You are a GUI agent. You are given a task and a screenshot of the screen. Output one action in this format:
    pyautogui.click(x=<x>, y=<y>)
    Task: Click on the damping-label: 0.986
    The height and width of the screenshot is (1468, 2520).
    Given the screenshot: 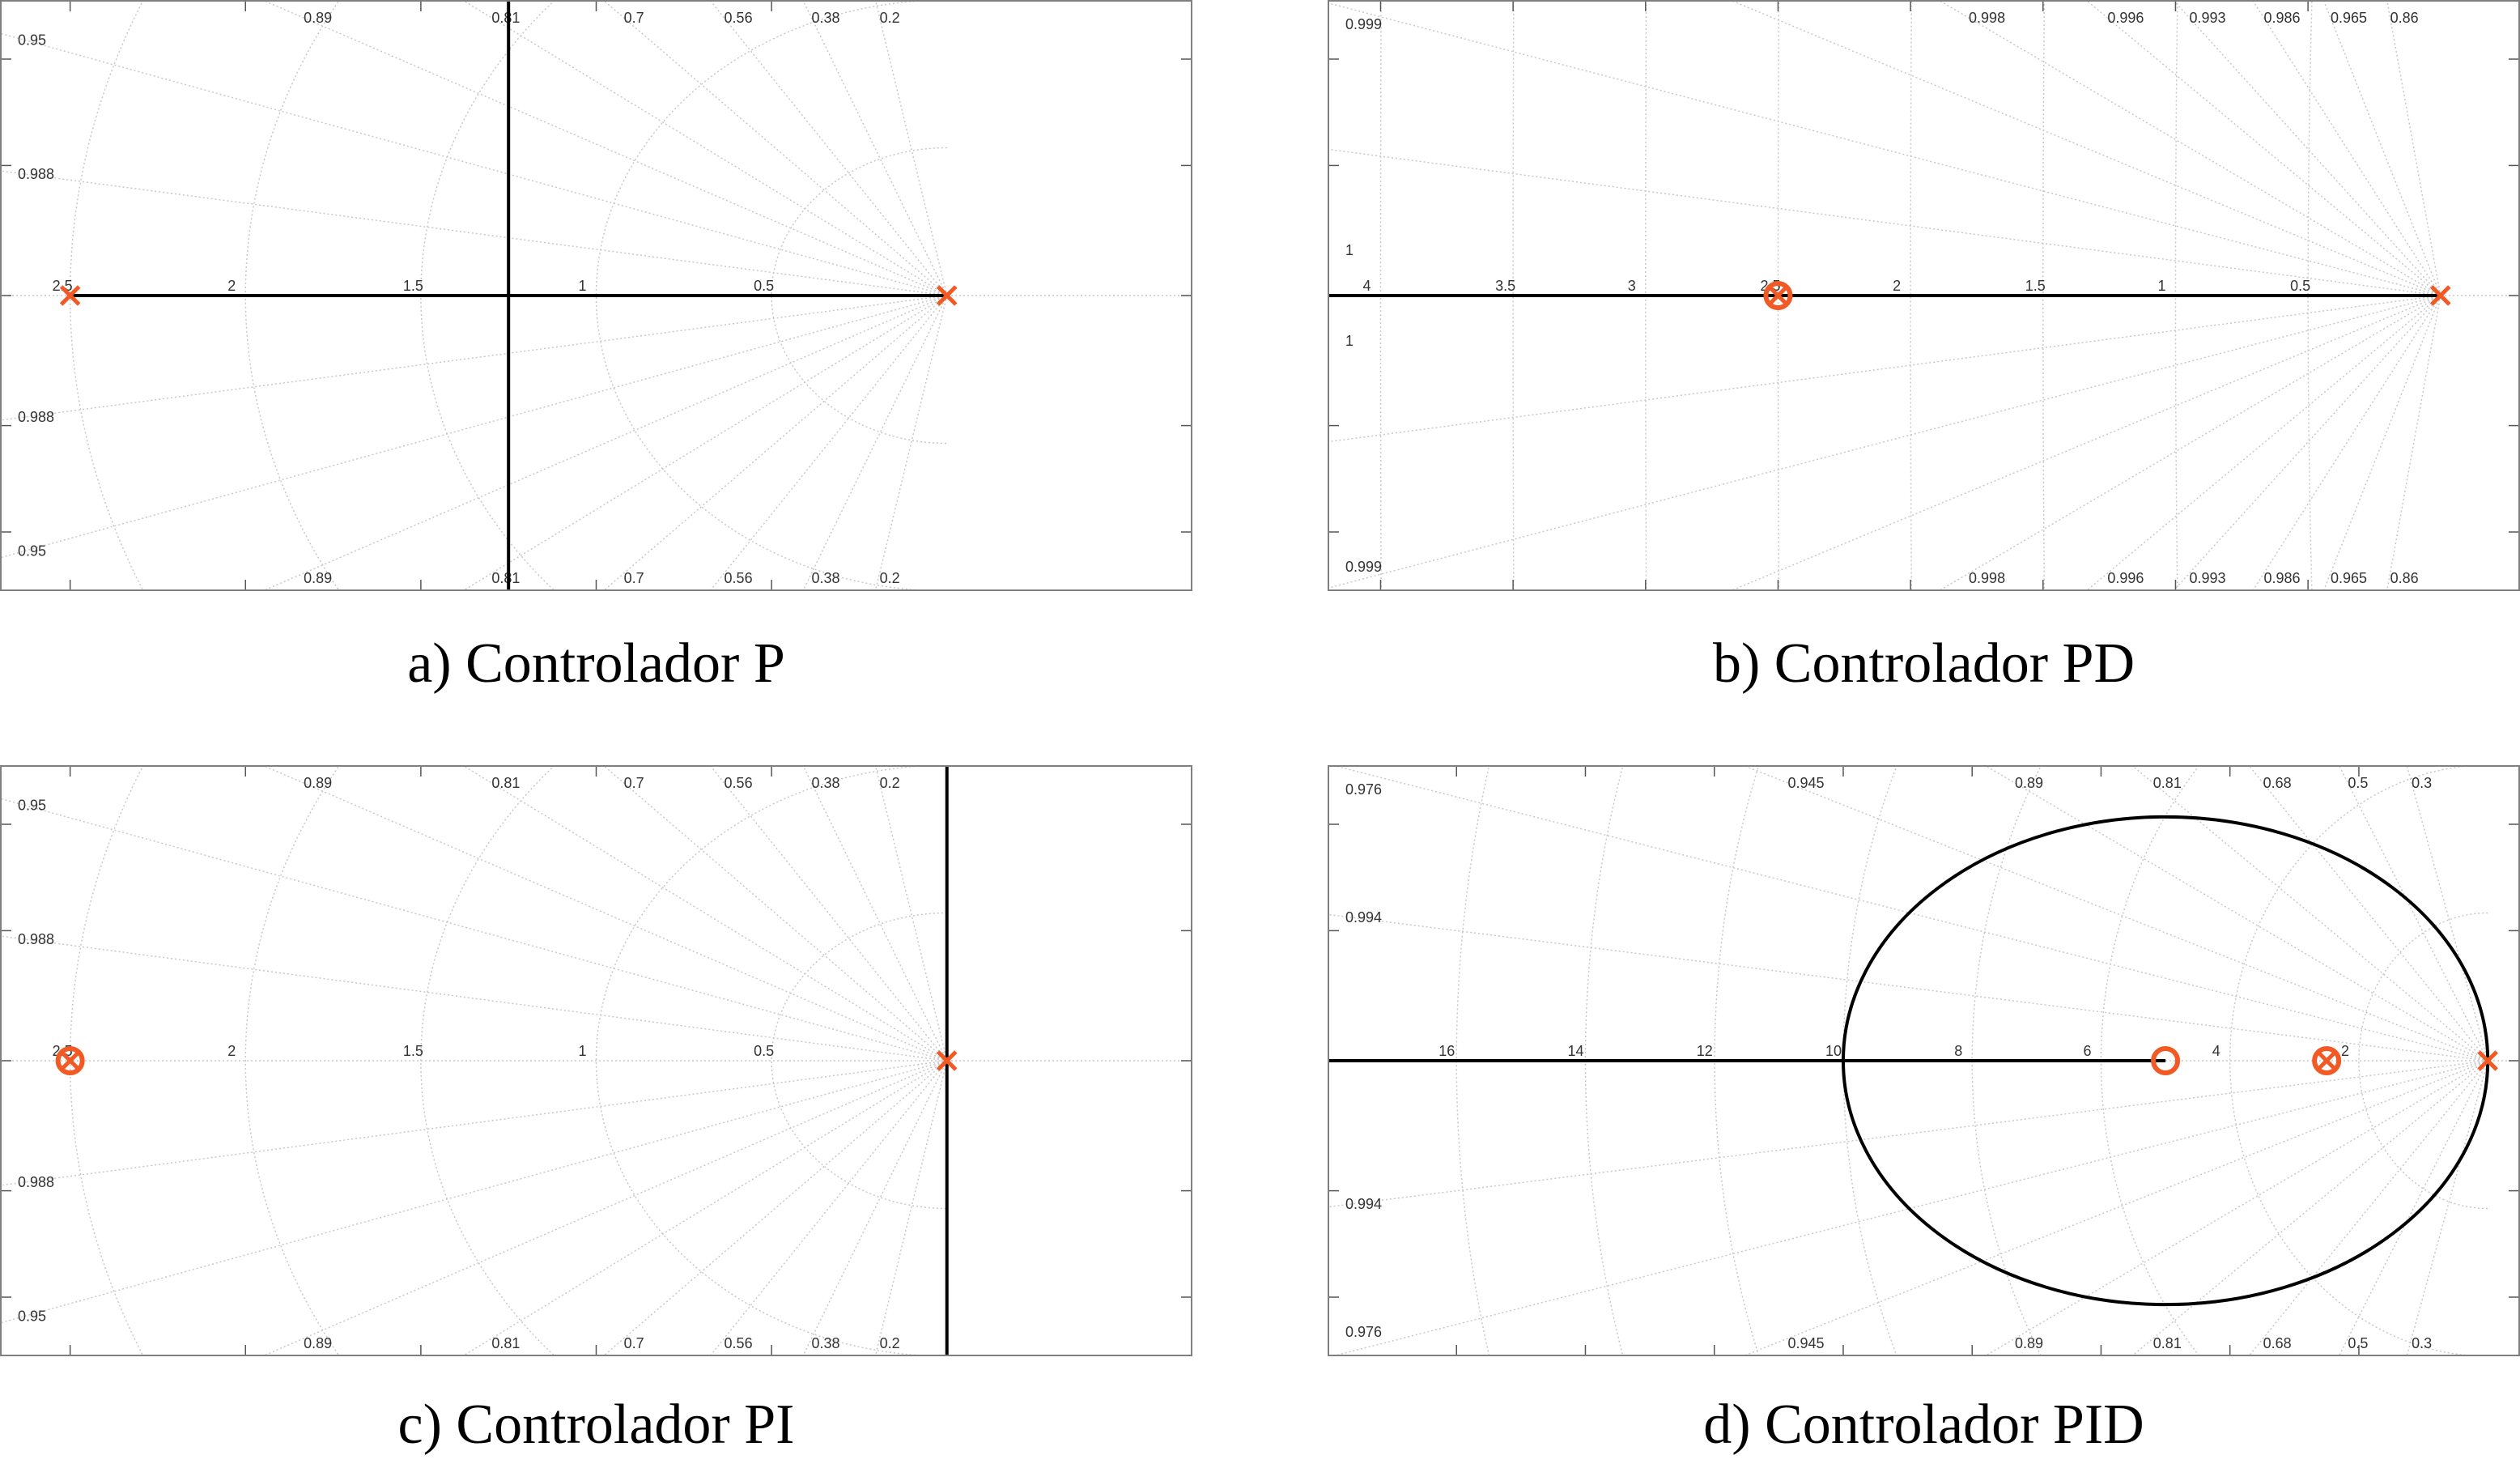 What is the action you would take?
    pyautogui.click(x=2282, y=18)
    